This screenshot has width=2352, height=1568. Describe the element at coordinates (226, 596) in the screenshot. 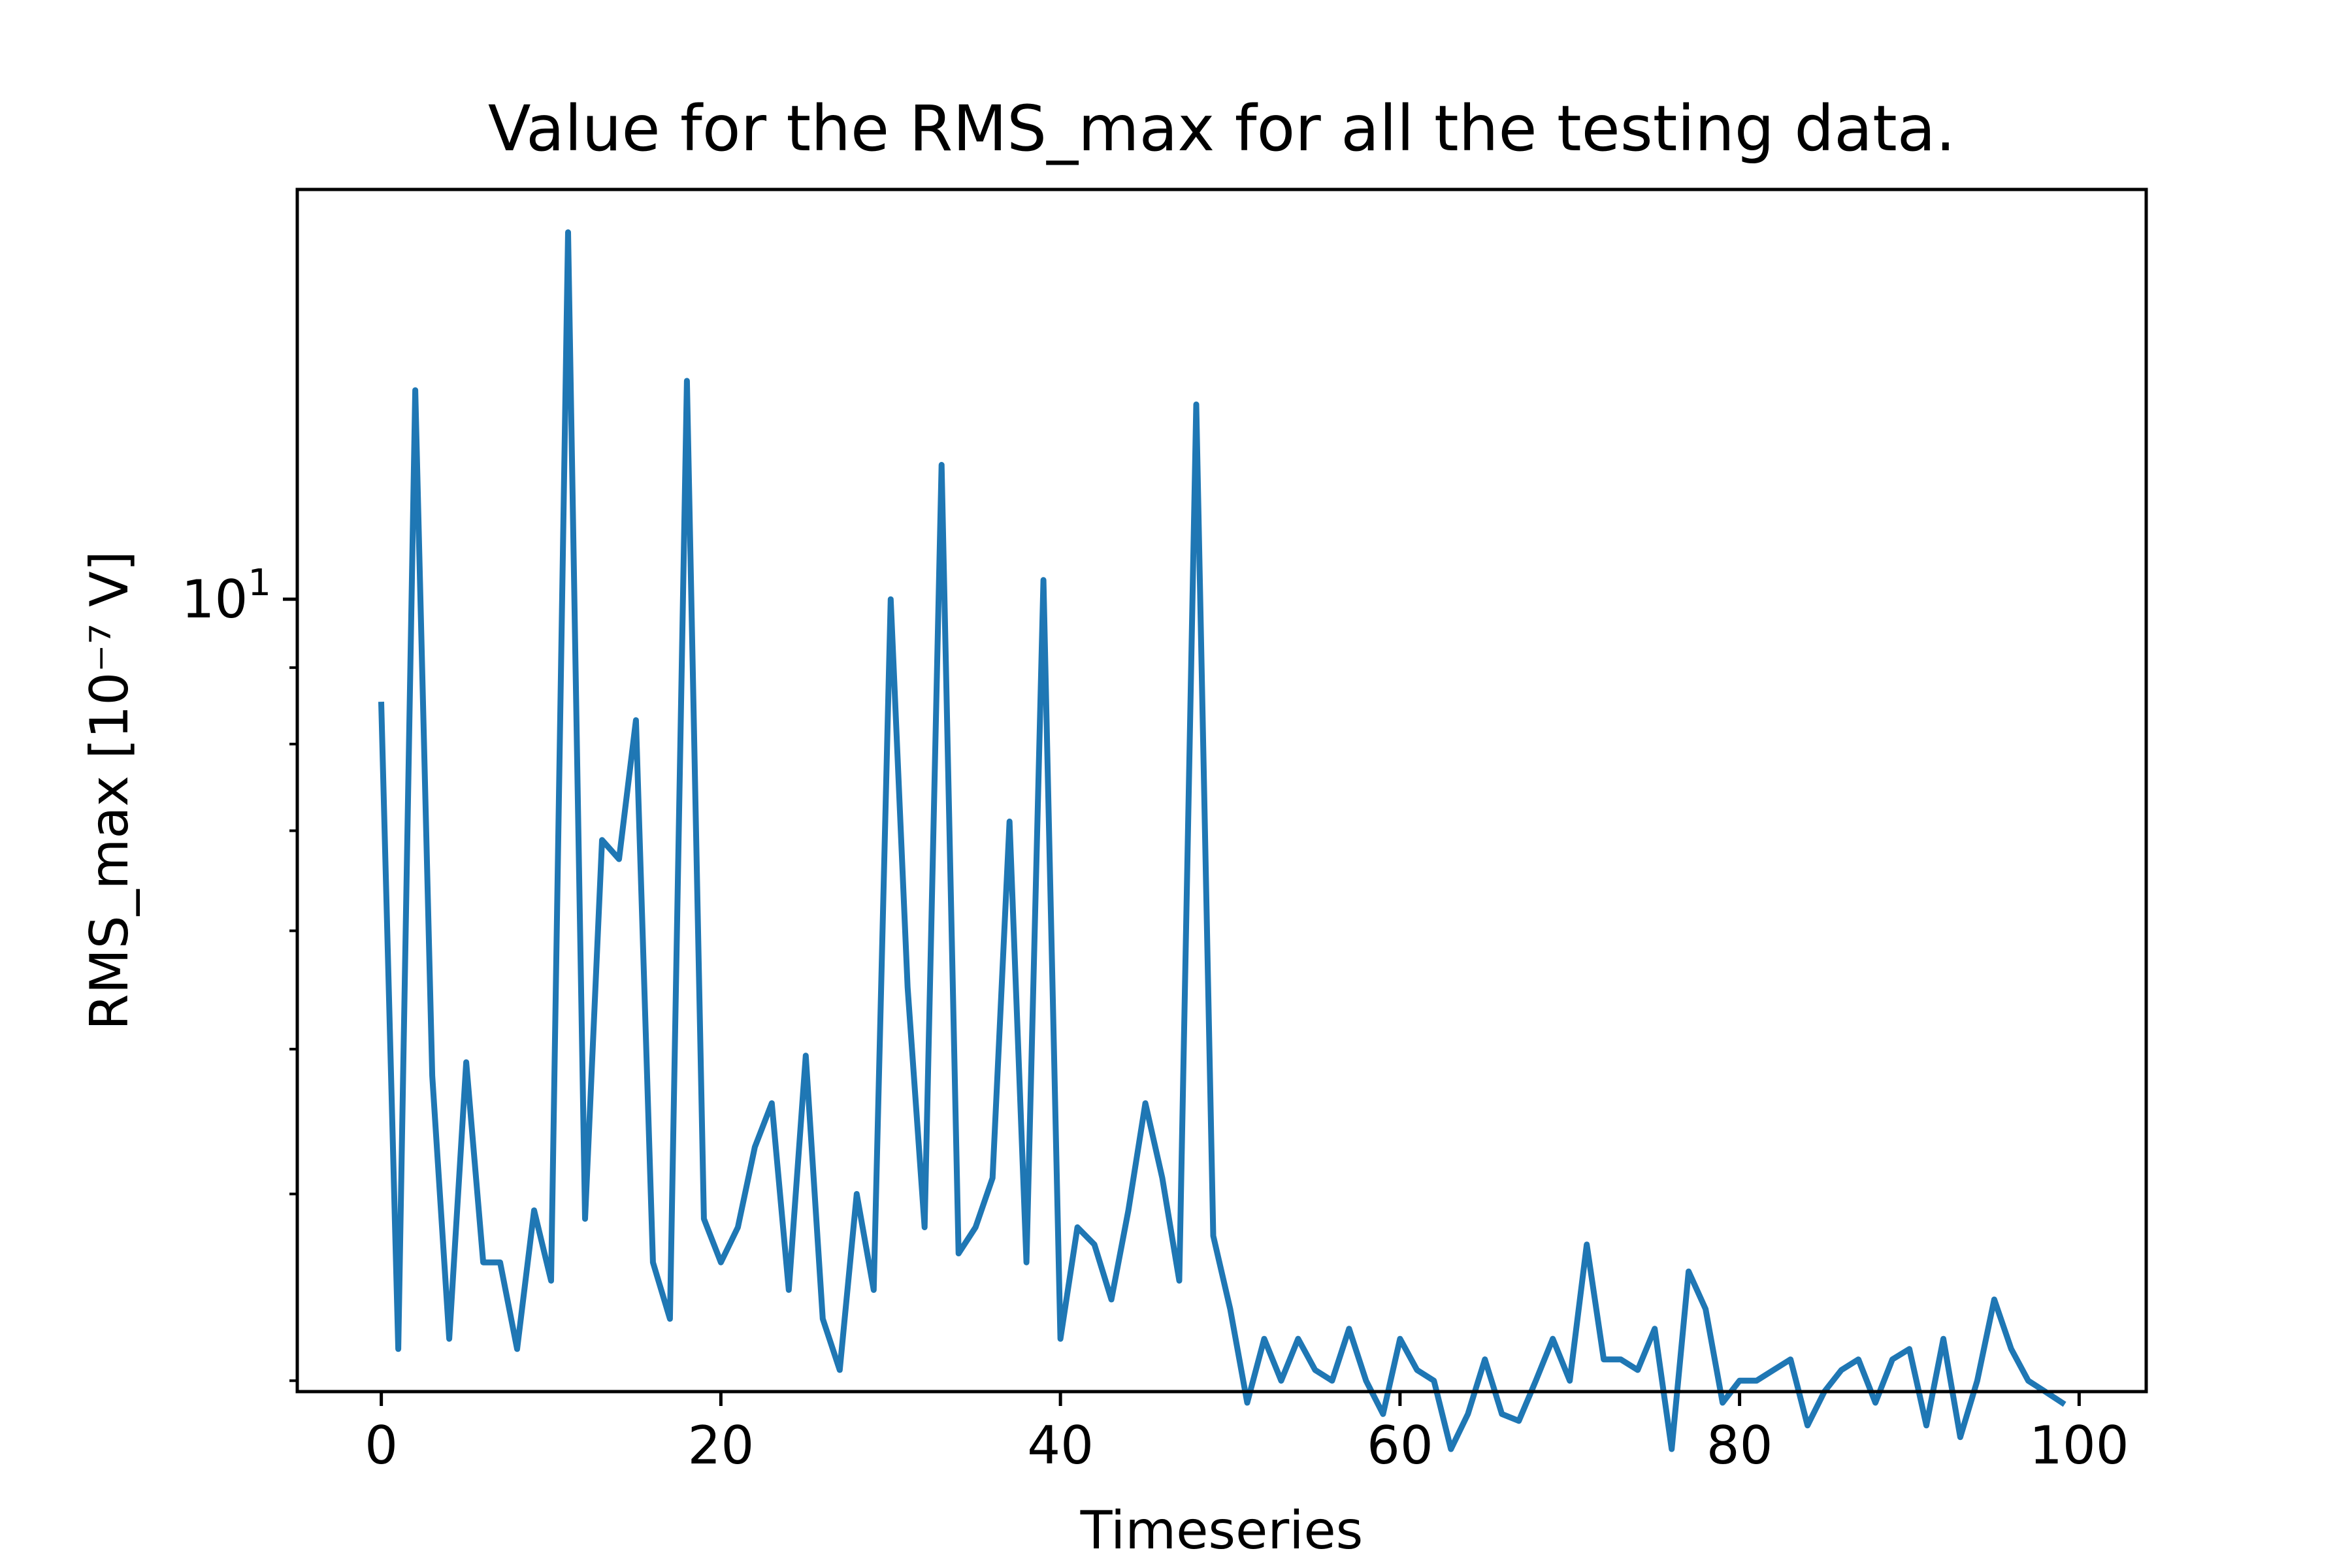

I see `y-tick-label: 101` at that location.